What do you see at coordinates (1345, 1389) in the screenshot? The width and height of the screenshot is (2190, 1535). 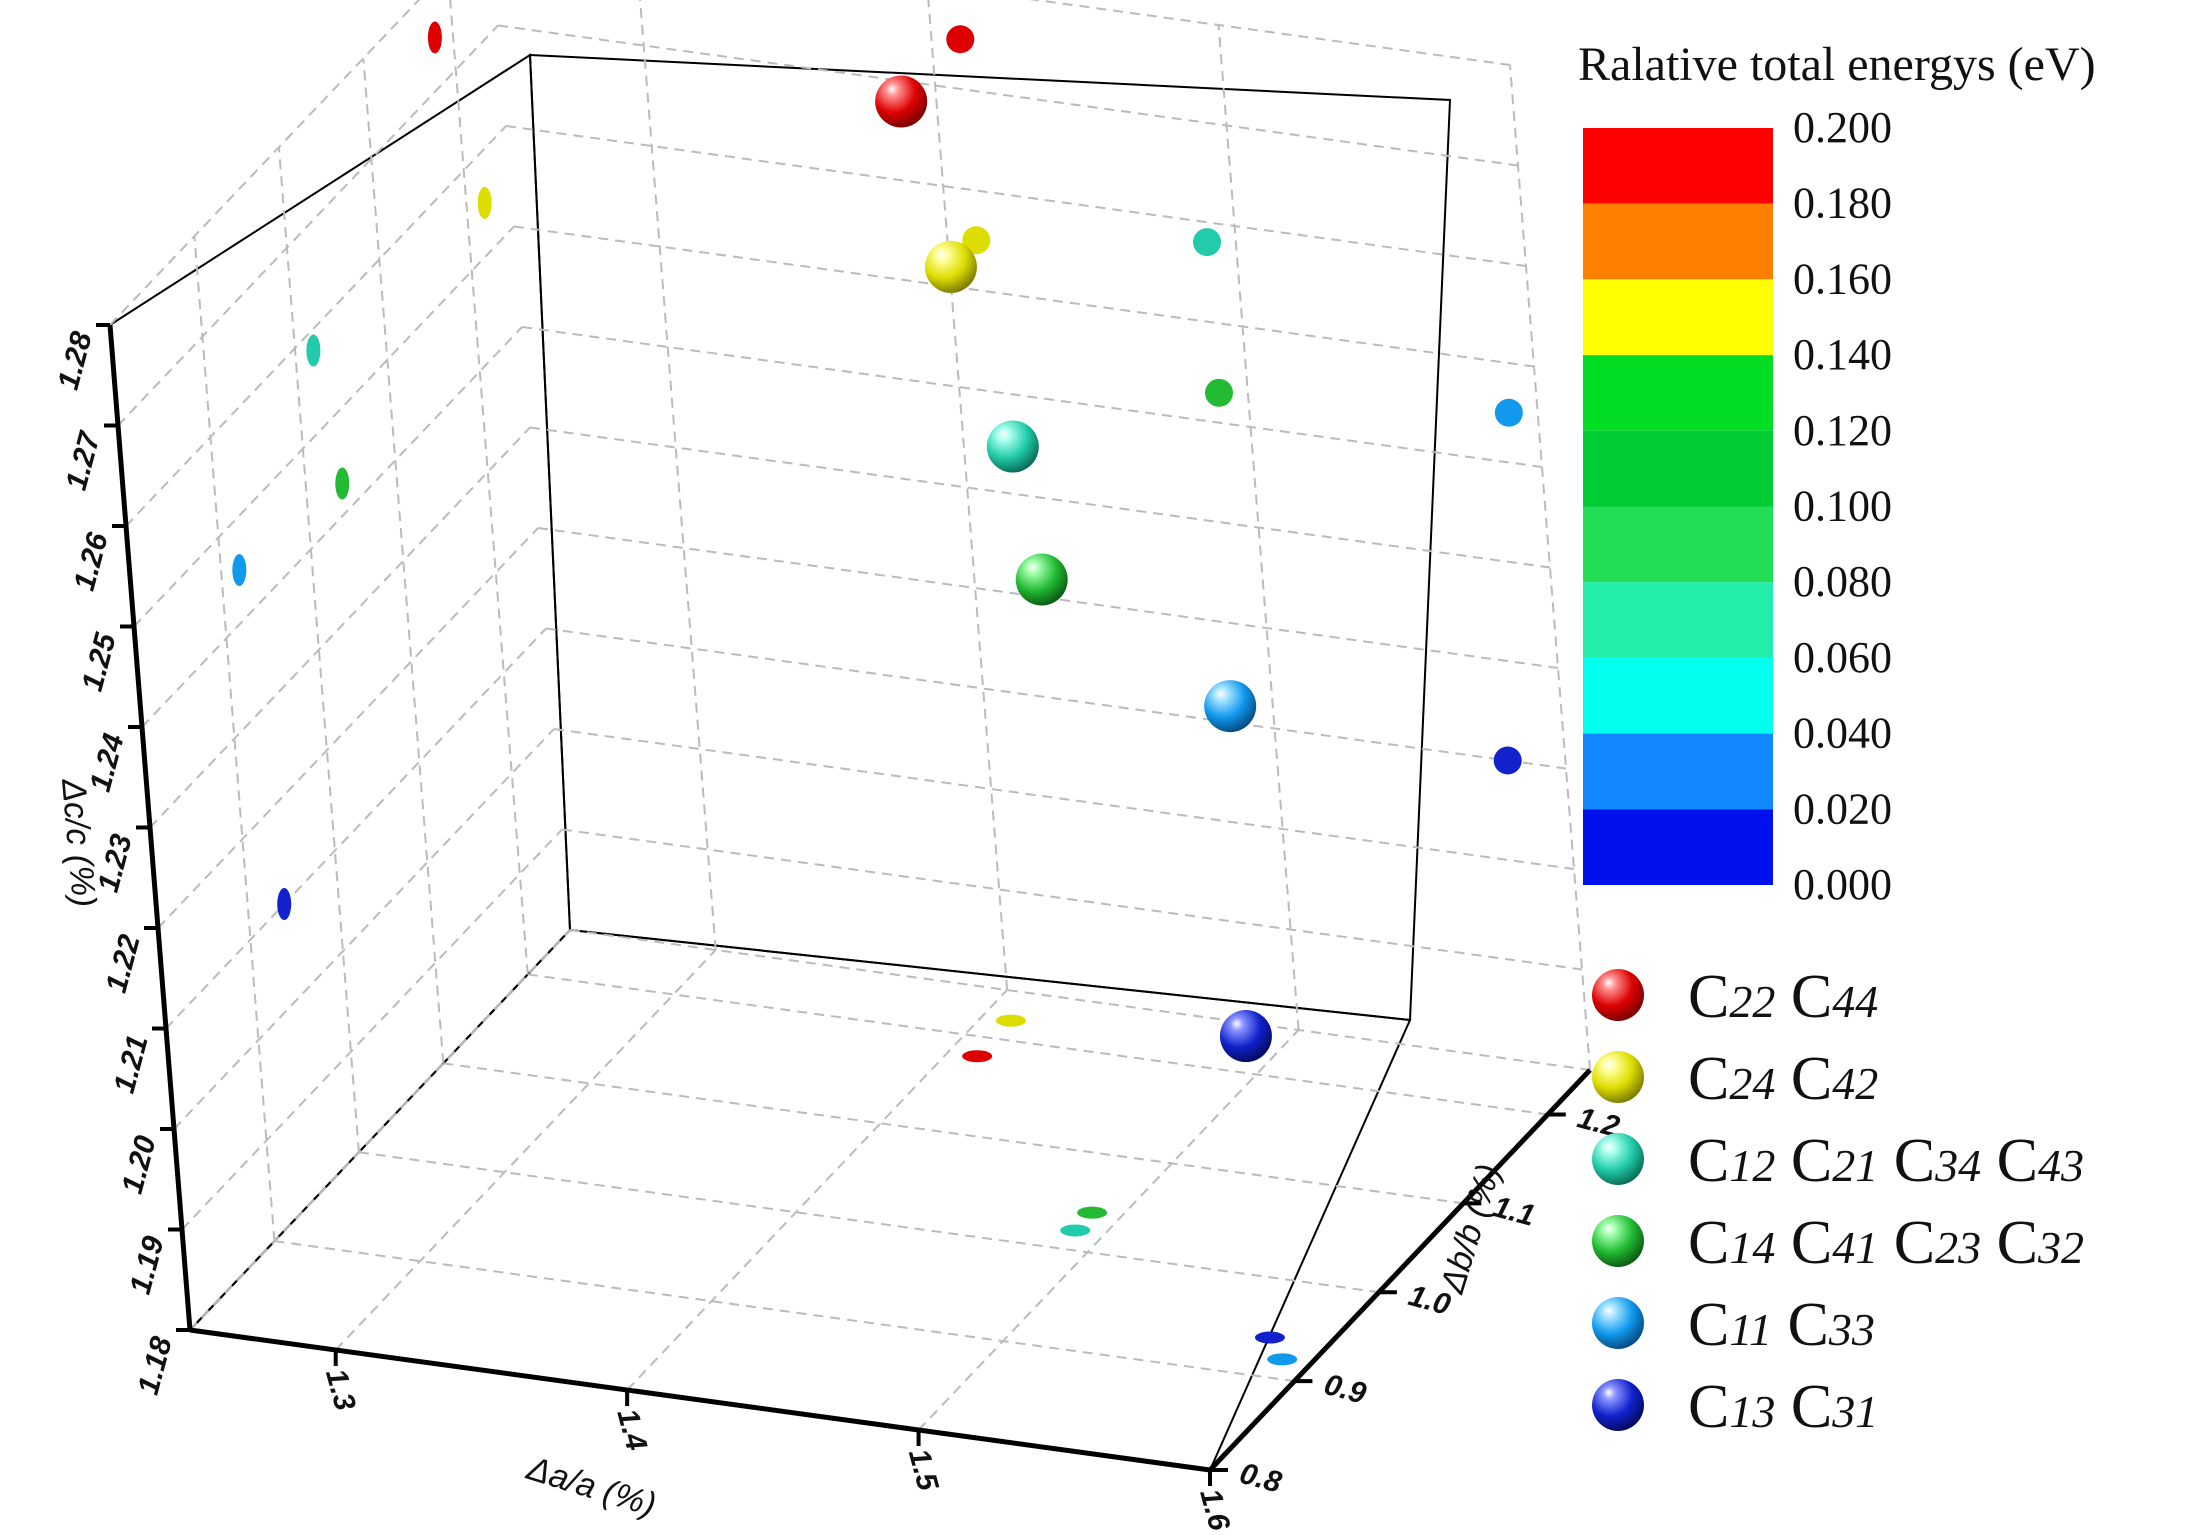 I see `y-tick-label: 0.9` at bounding box center [1345, 1389].